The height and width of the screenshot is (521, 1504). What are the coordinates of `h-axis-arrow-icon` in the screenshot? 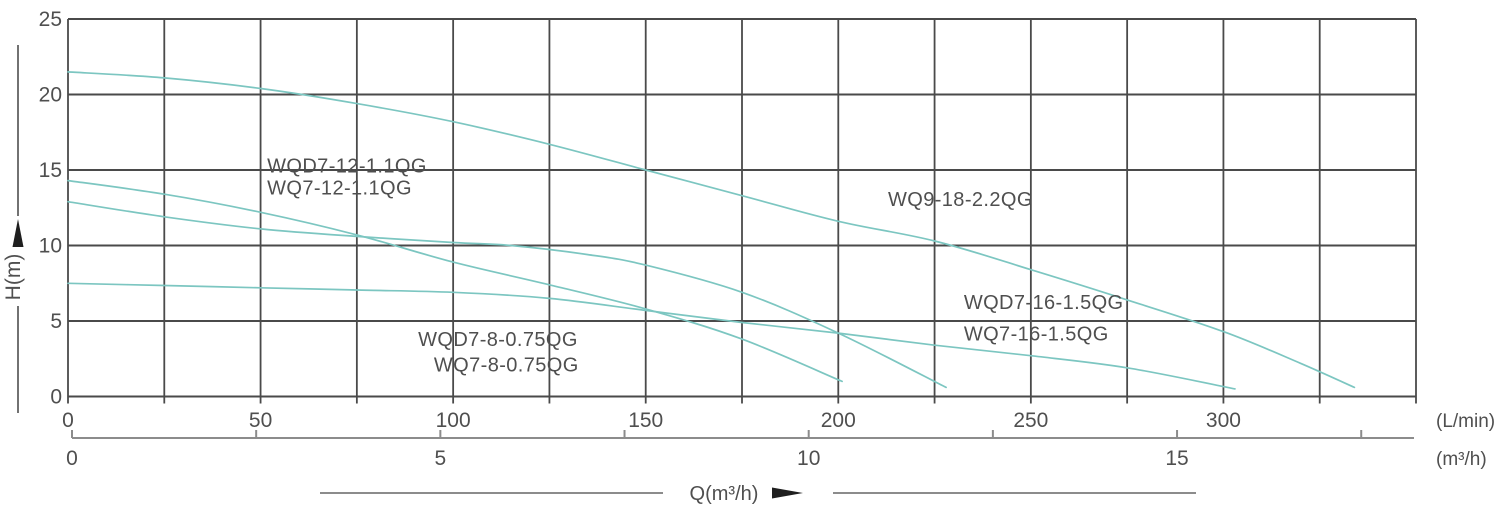 It's located at (18, 233).